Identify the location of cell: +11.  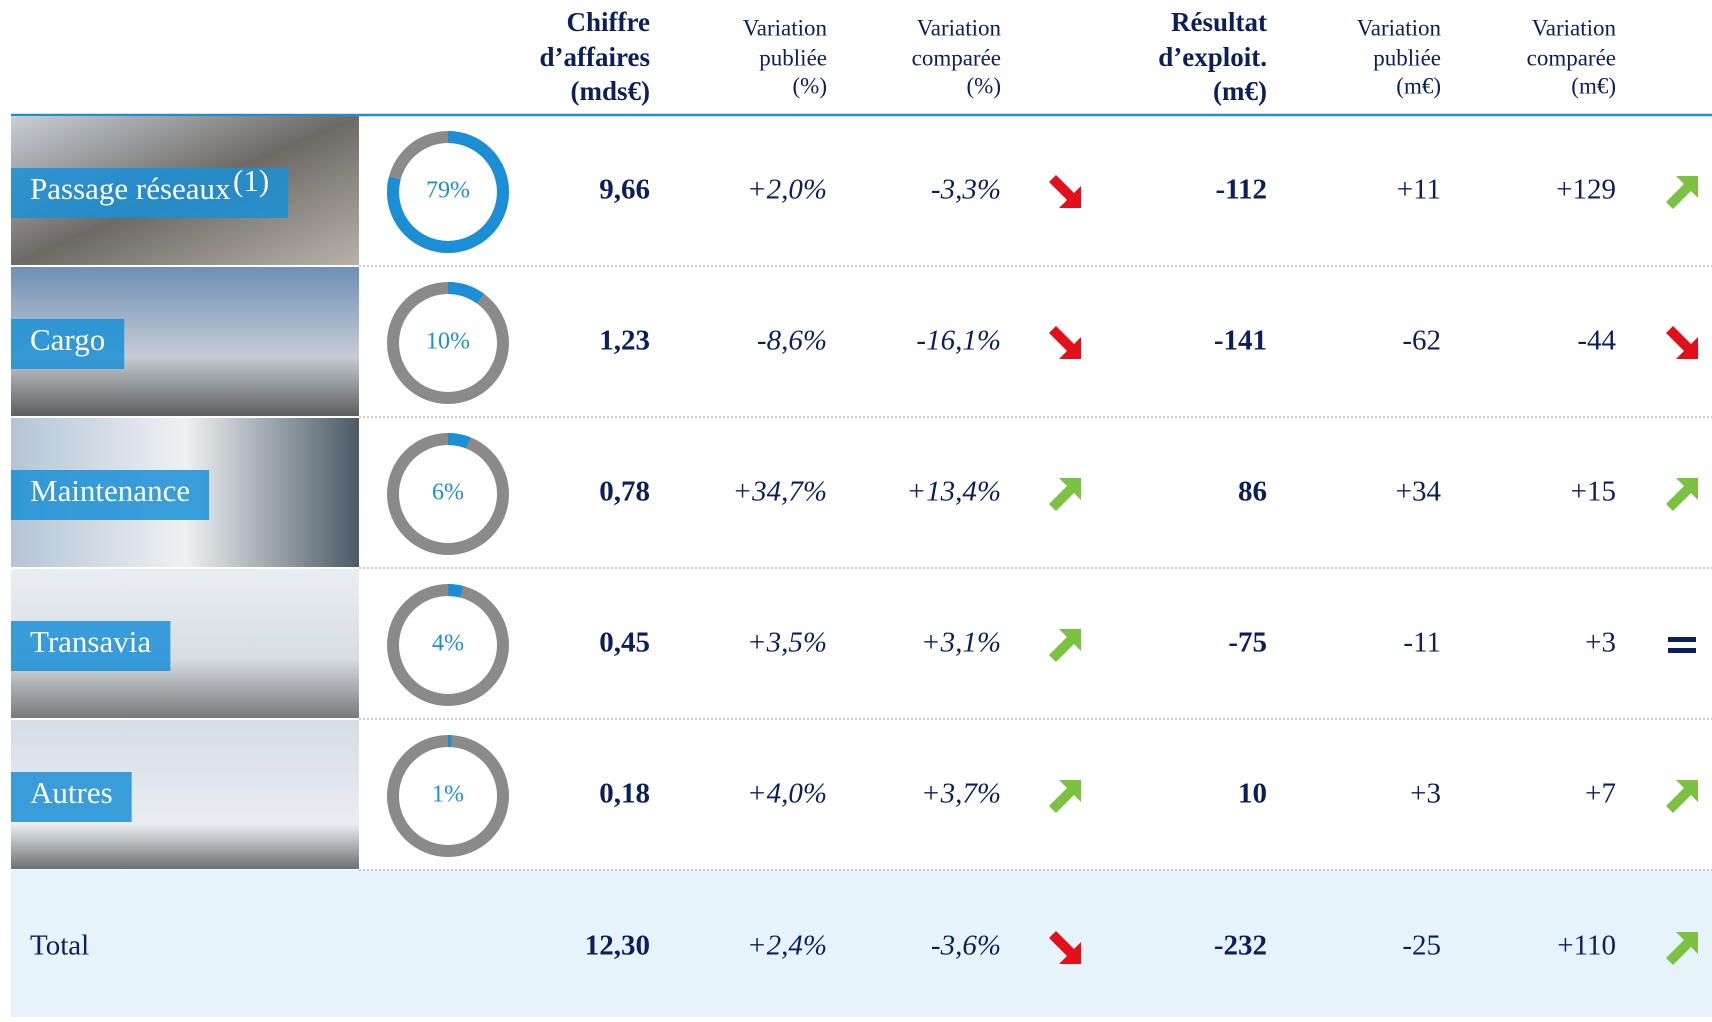
(1419, 190).